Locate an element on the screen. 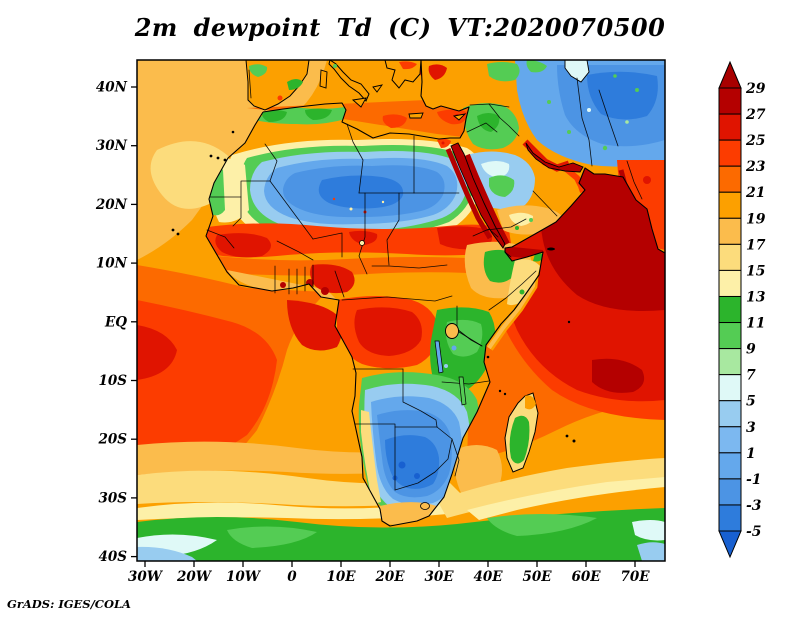  grads-credit: GrADS: IGES/COLA is located at coordinates (69, 604).